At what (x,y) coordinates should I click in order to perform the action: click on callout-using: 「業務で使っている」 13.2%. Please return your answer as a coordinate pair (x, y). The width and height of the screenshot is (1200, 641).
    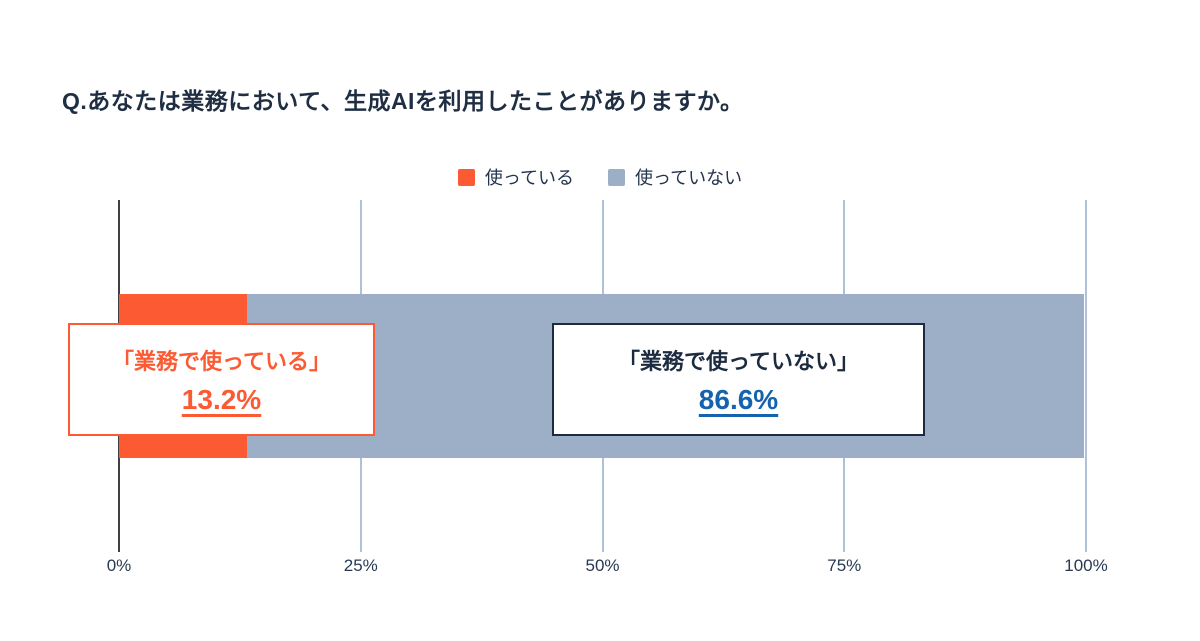
    Looking at the image, I should click on (221, 379).